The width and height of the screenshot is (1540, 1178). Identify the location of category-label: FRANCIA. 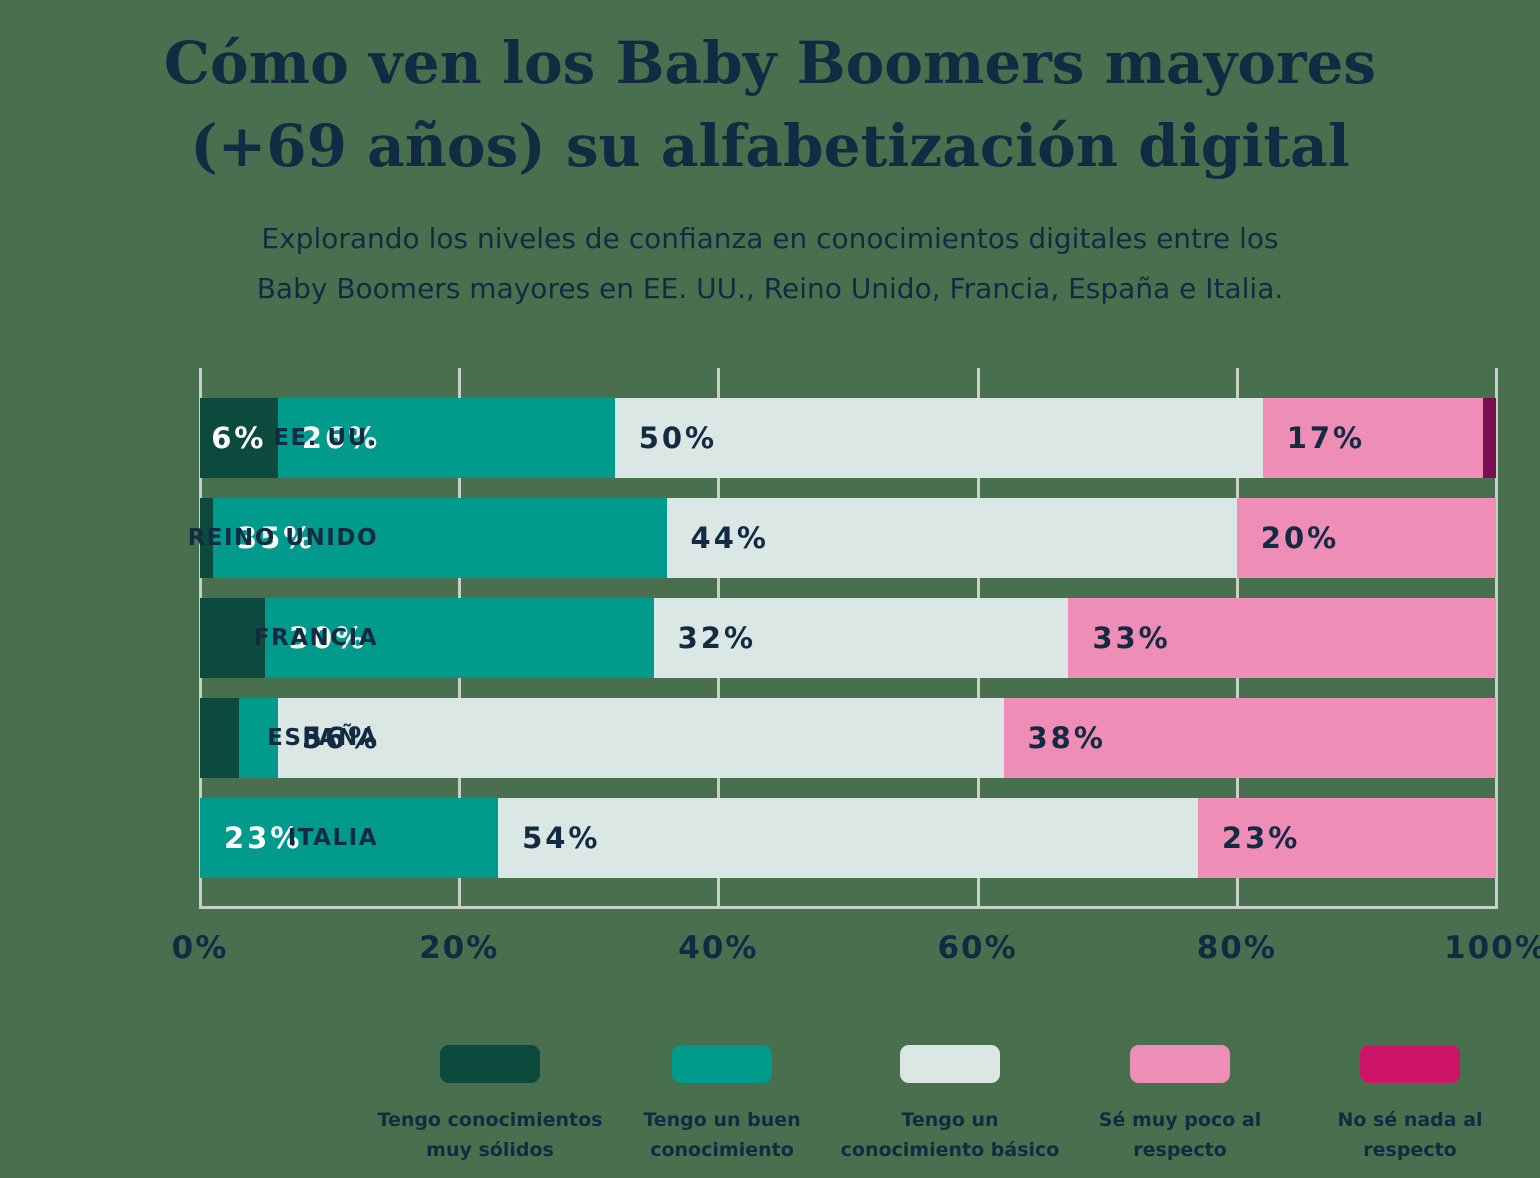
(315, 638).